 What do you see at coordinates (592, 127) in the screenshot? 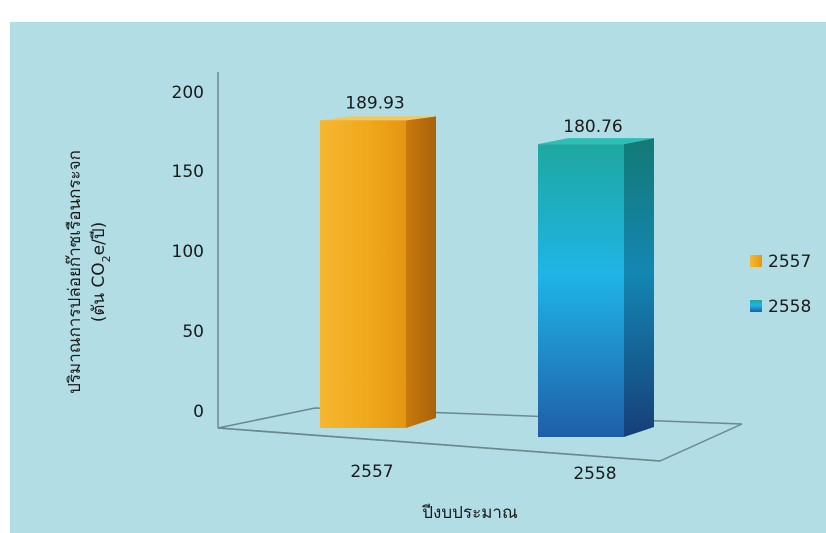
I see `value-label-2558: 180.76` at bounding box center [592, 127].